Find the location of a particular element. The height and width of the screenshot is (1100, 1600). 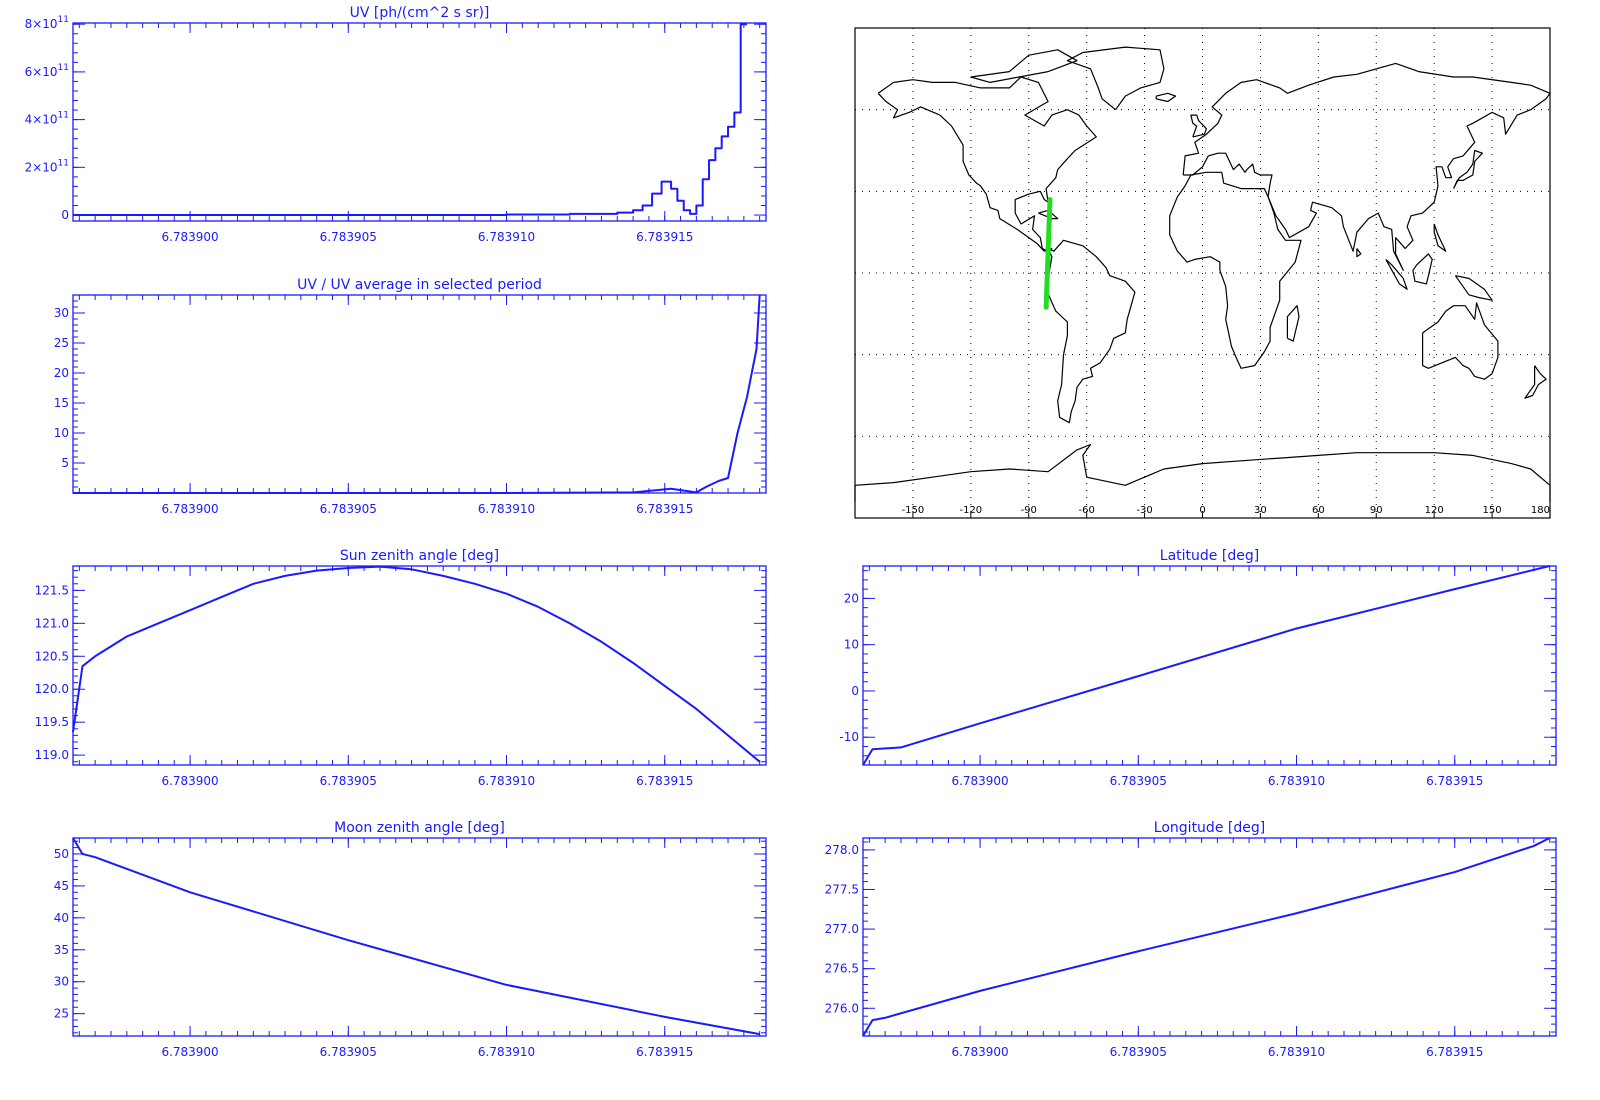

y-tick-label: 276.5 is located at coordinates (842, 969).